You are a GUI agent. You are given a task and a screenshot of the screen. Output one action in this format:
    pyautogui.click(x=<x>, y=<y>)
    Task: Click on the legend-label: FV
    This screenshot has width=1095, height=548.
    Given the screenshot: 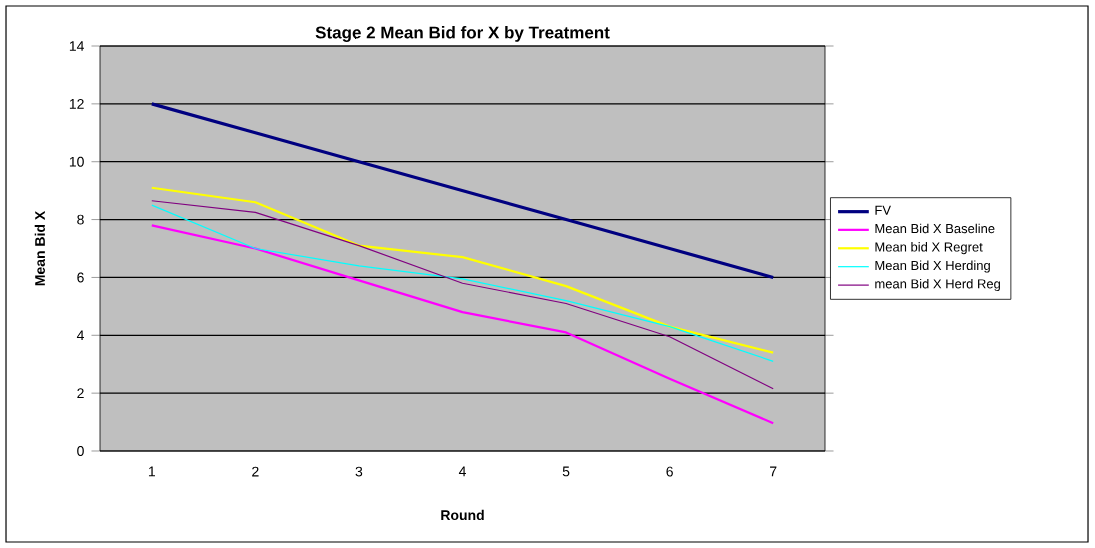 What is the action you would take?
    pyautogui.click(x=883, y=210)
    